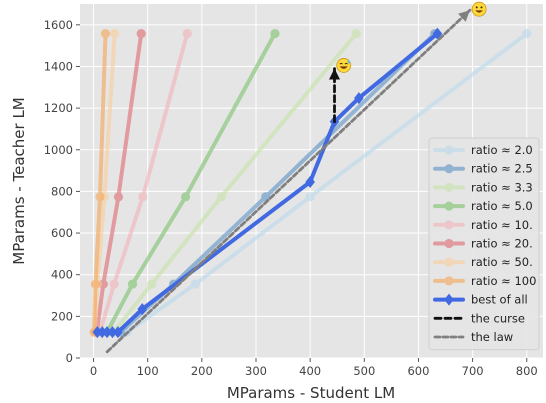 Image resolution: width=546 pixels, height=403 pixels. What do you see at coordinates (62, 316) in the screenshot?
I see `y-tick-label: 200` at bounding box center [62, 316].